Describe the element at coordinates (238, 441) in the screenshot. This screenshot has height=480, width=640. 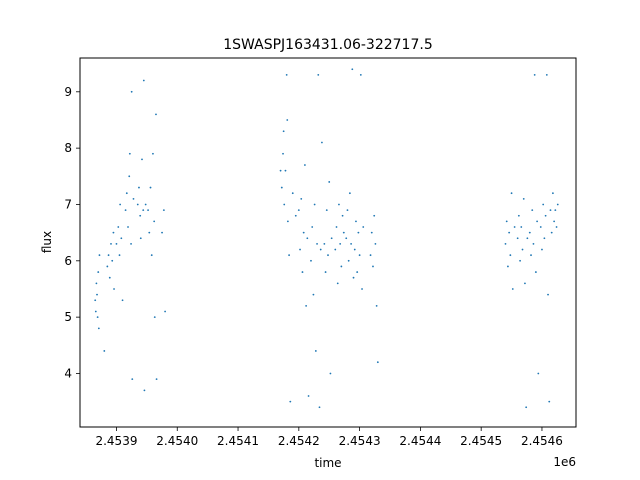
I see `x-tick-label: 2.4541` at that location.